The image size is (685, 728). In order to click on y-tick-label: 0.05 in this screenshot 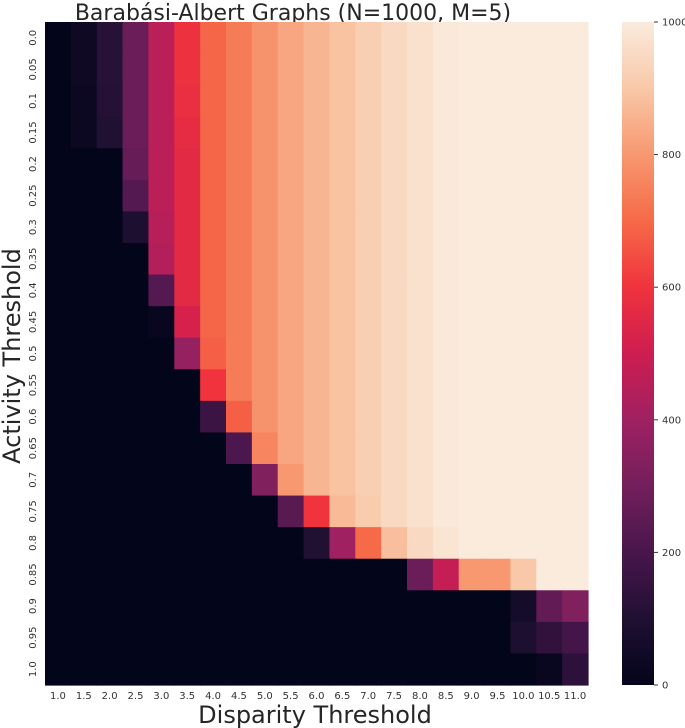, I will do `click(33, 69)`.